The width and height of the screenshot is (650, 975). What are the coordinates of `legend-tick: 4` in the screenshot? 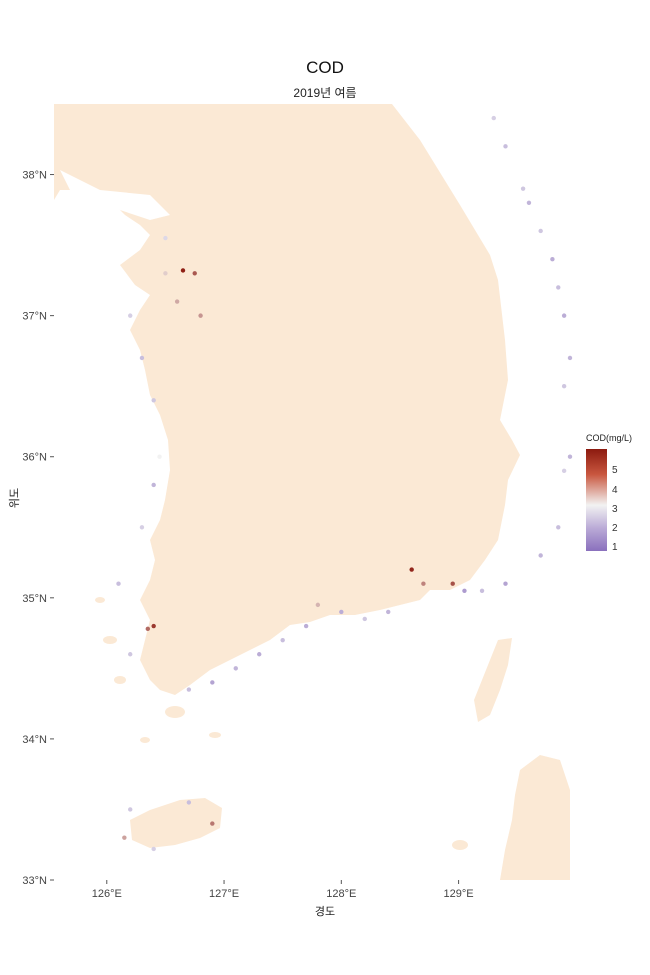 It's located at (615, 490).